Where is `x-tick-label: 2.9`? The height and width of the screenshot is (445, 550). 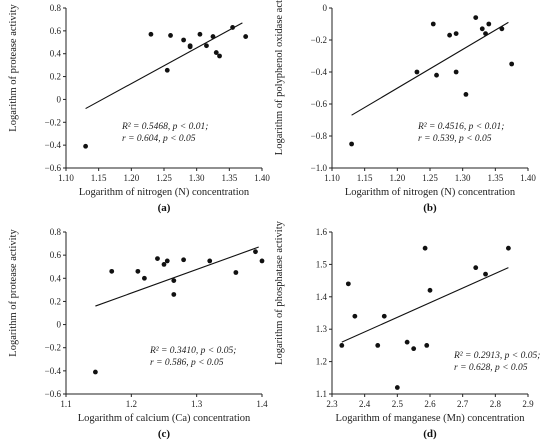
x-tick-label: 2.9 is located at coordinates (528, 404).